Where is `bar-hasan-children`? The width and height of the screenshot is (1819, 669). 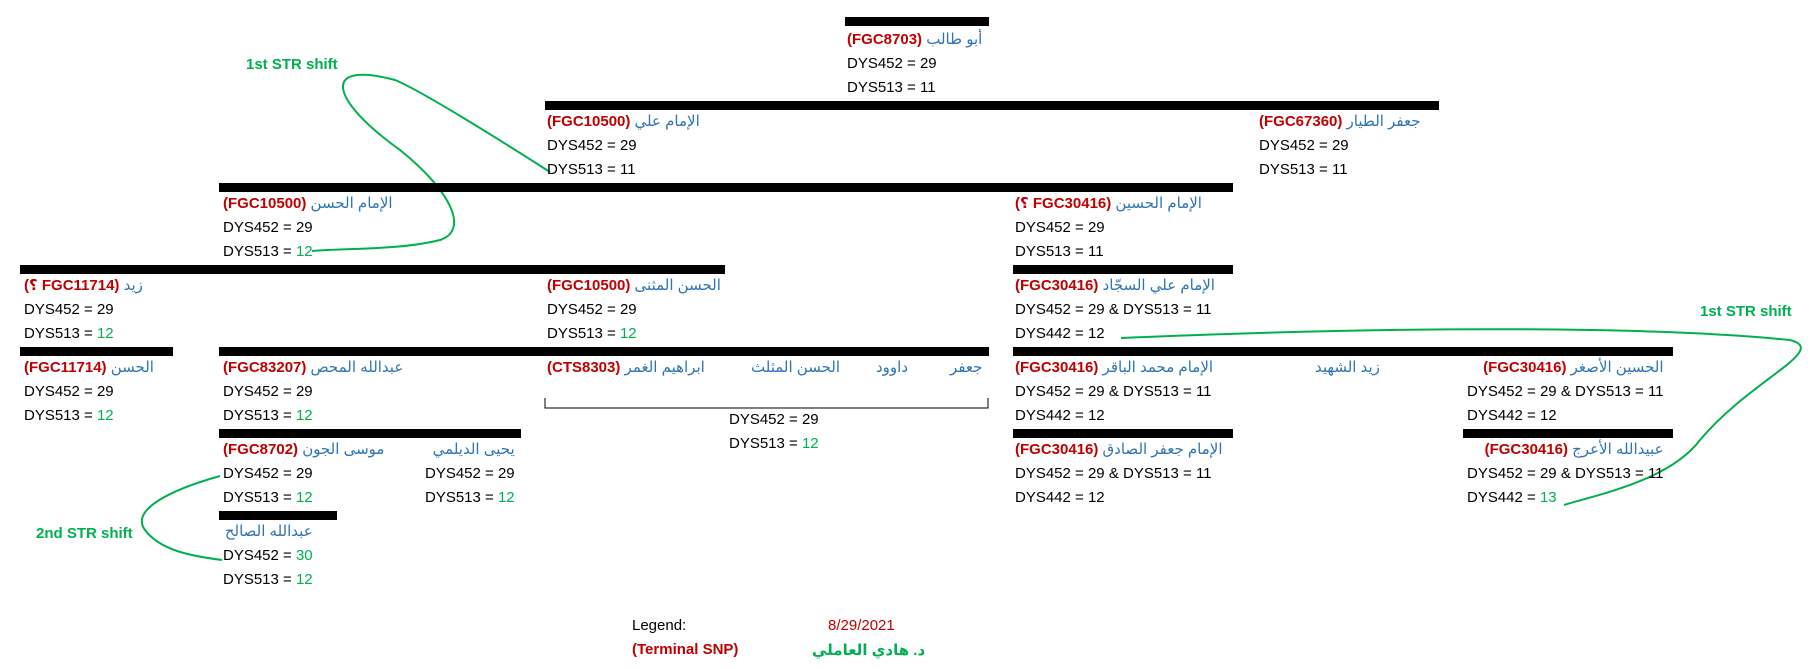 bar-hasan-children is located at coordinates (372, 269).